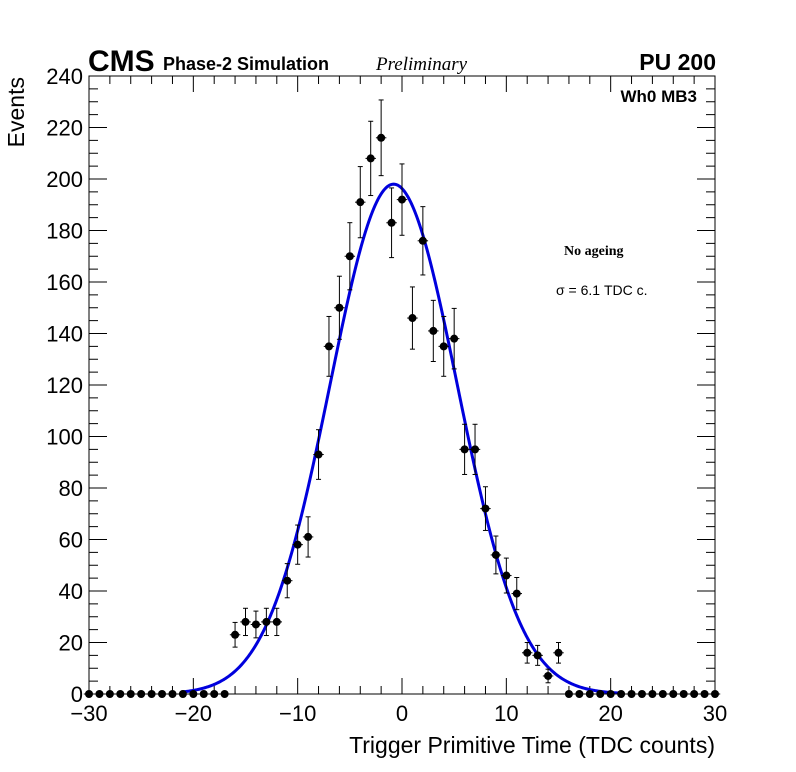 The image size is (796, 772). I want to click on x-tick-label: 20, so click(610, 713).